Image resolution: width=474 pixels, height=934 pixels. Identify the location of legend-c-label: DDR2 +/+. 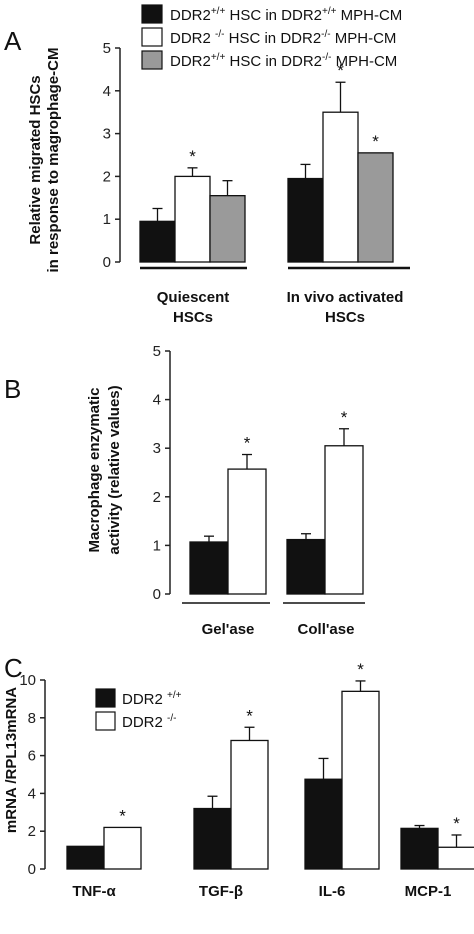
(152, 699).